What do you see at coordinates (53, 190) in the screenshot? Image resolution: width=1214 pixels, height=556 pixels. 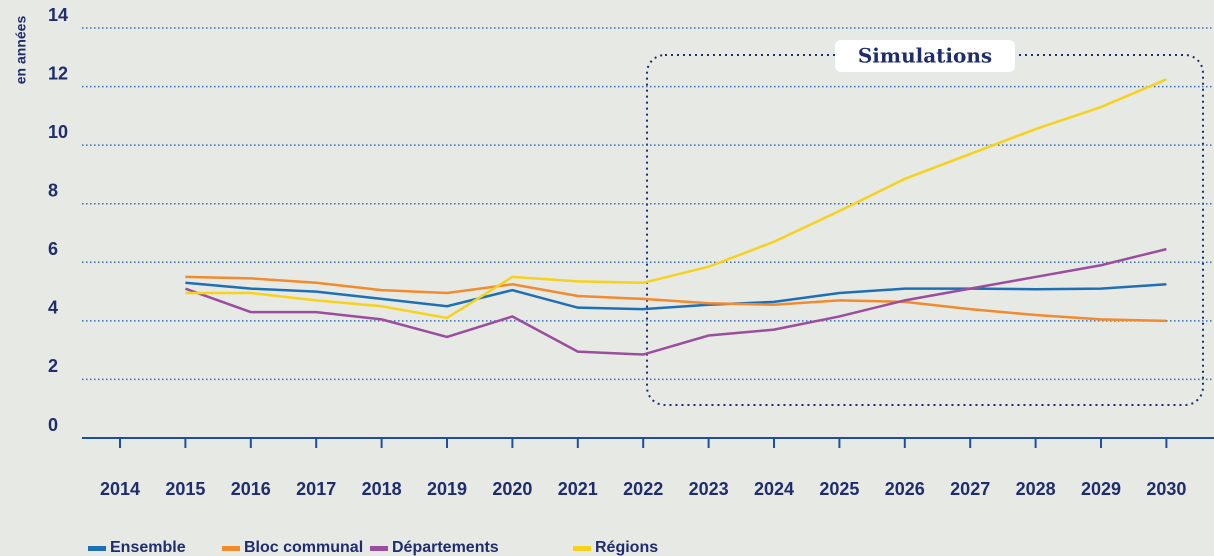 I see `y-tick-label: 8` at bounding box center [53, 190].